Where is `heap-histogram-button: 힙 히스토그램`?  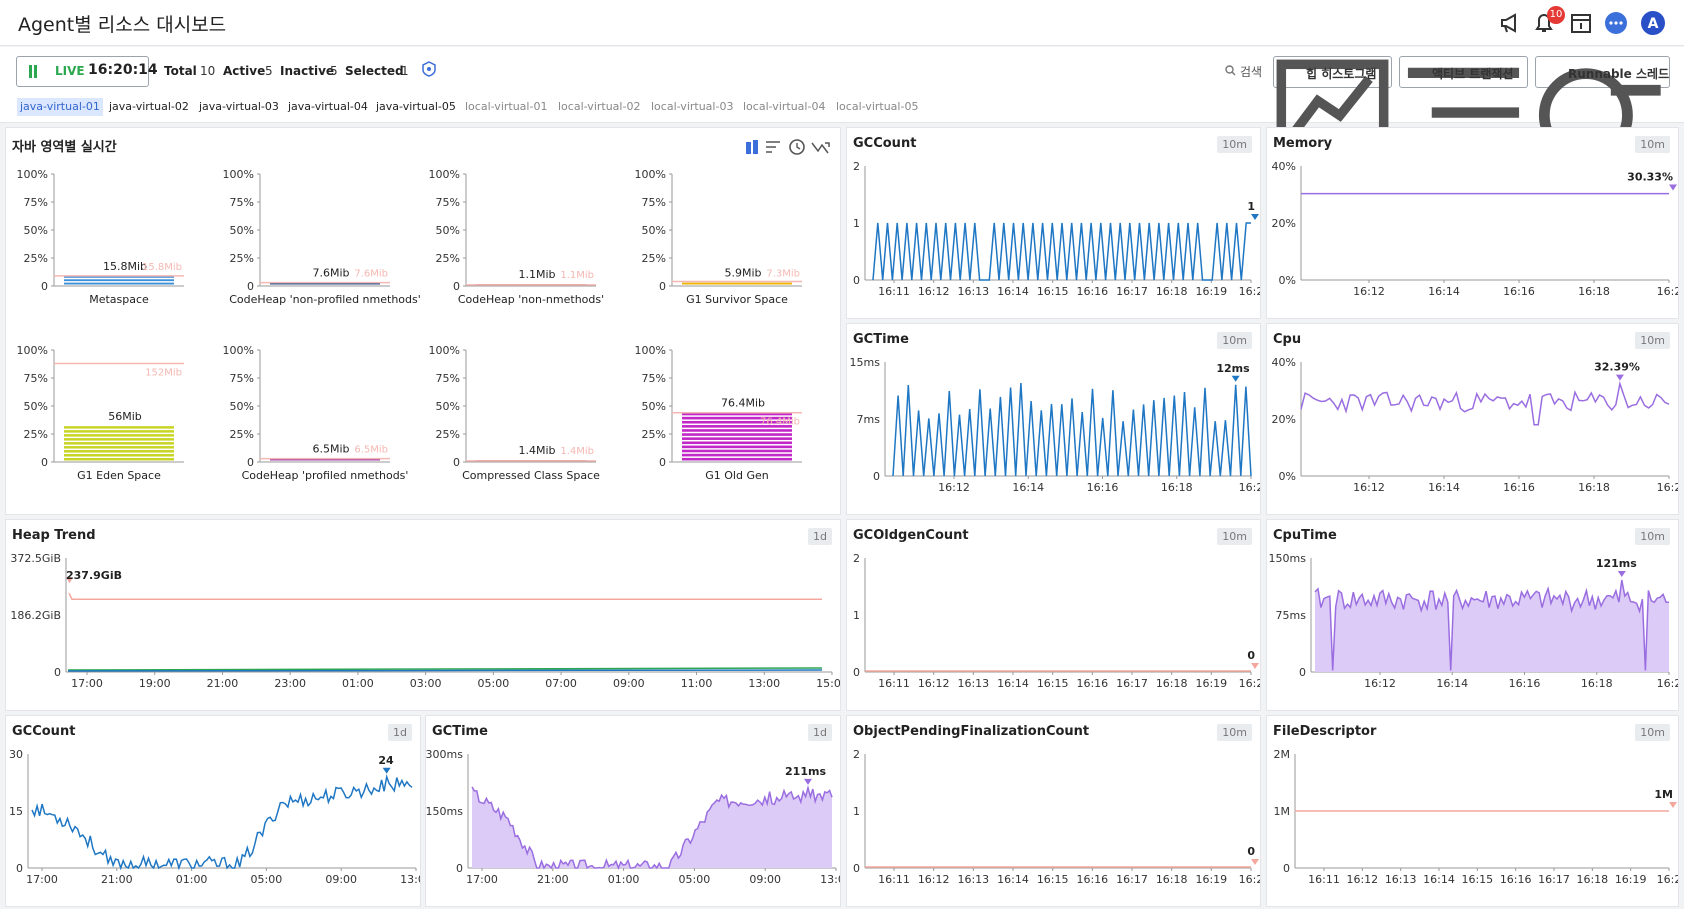 heap-histogram-button: 힙 히스토그램 is located at coordinates (1332, 106).